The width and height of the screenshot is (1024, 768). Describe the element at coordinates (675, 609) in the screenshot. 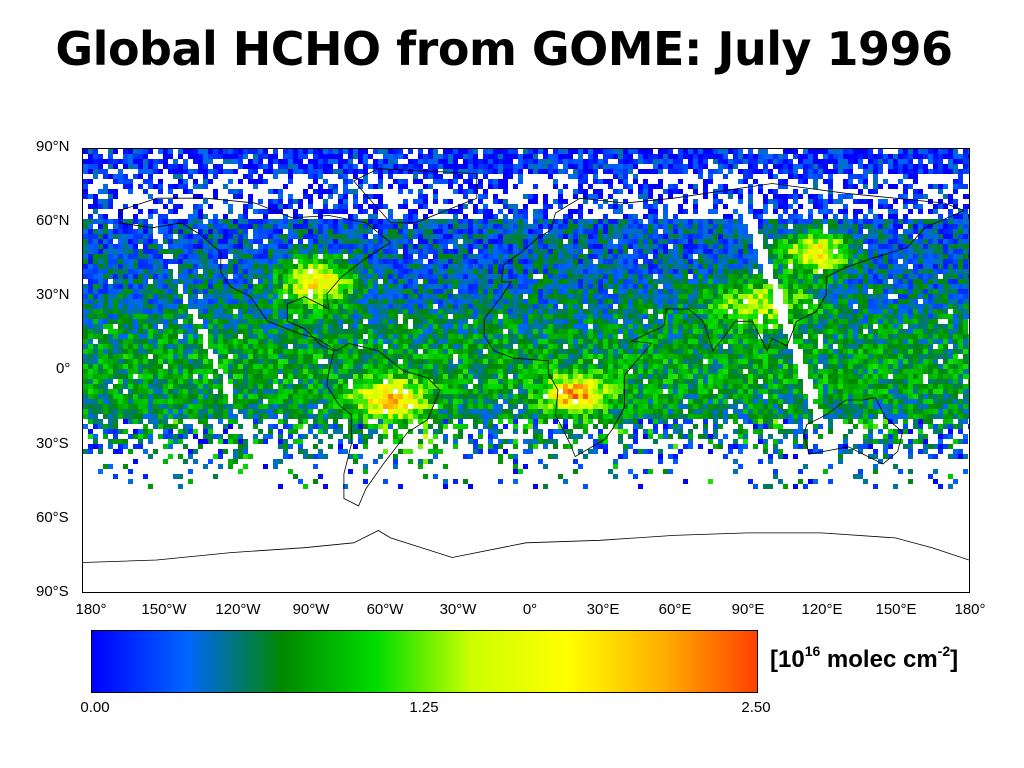

I see `lon-label-60e: 60°E` at that location.